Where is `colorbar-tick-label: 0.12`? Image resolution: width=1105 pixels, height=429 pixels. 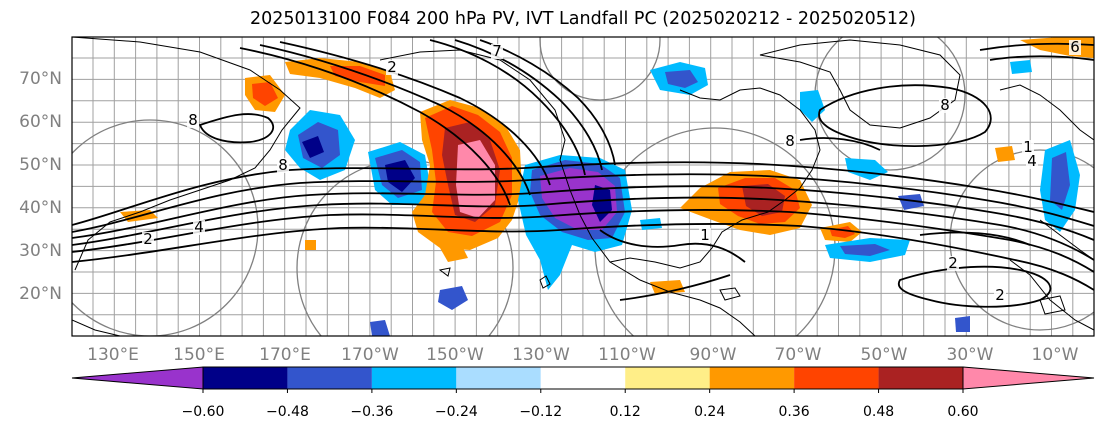 colorbar-tick-label: 0.12 is located at coordinates (625, 412).